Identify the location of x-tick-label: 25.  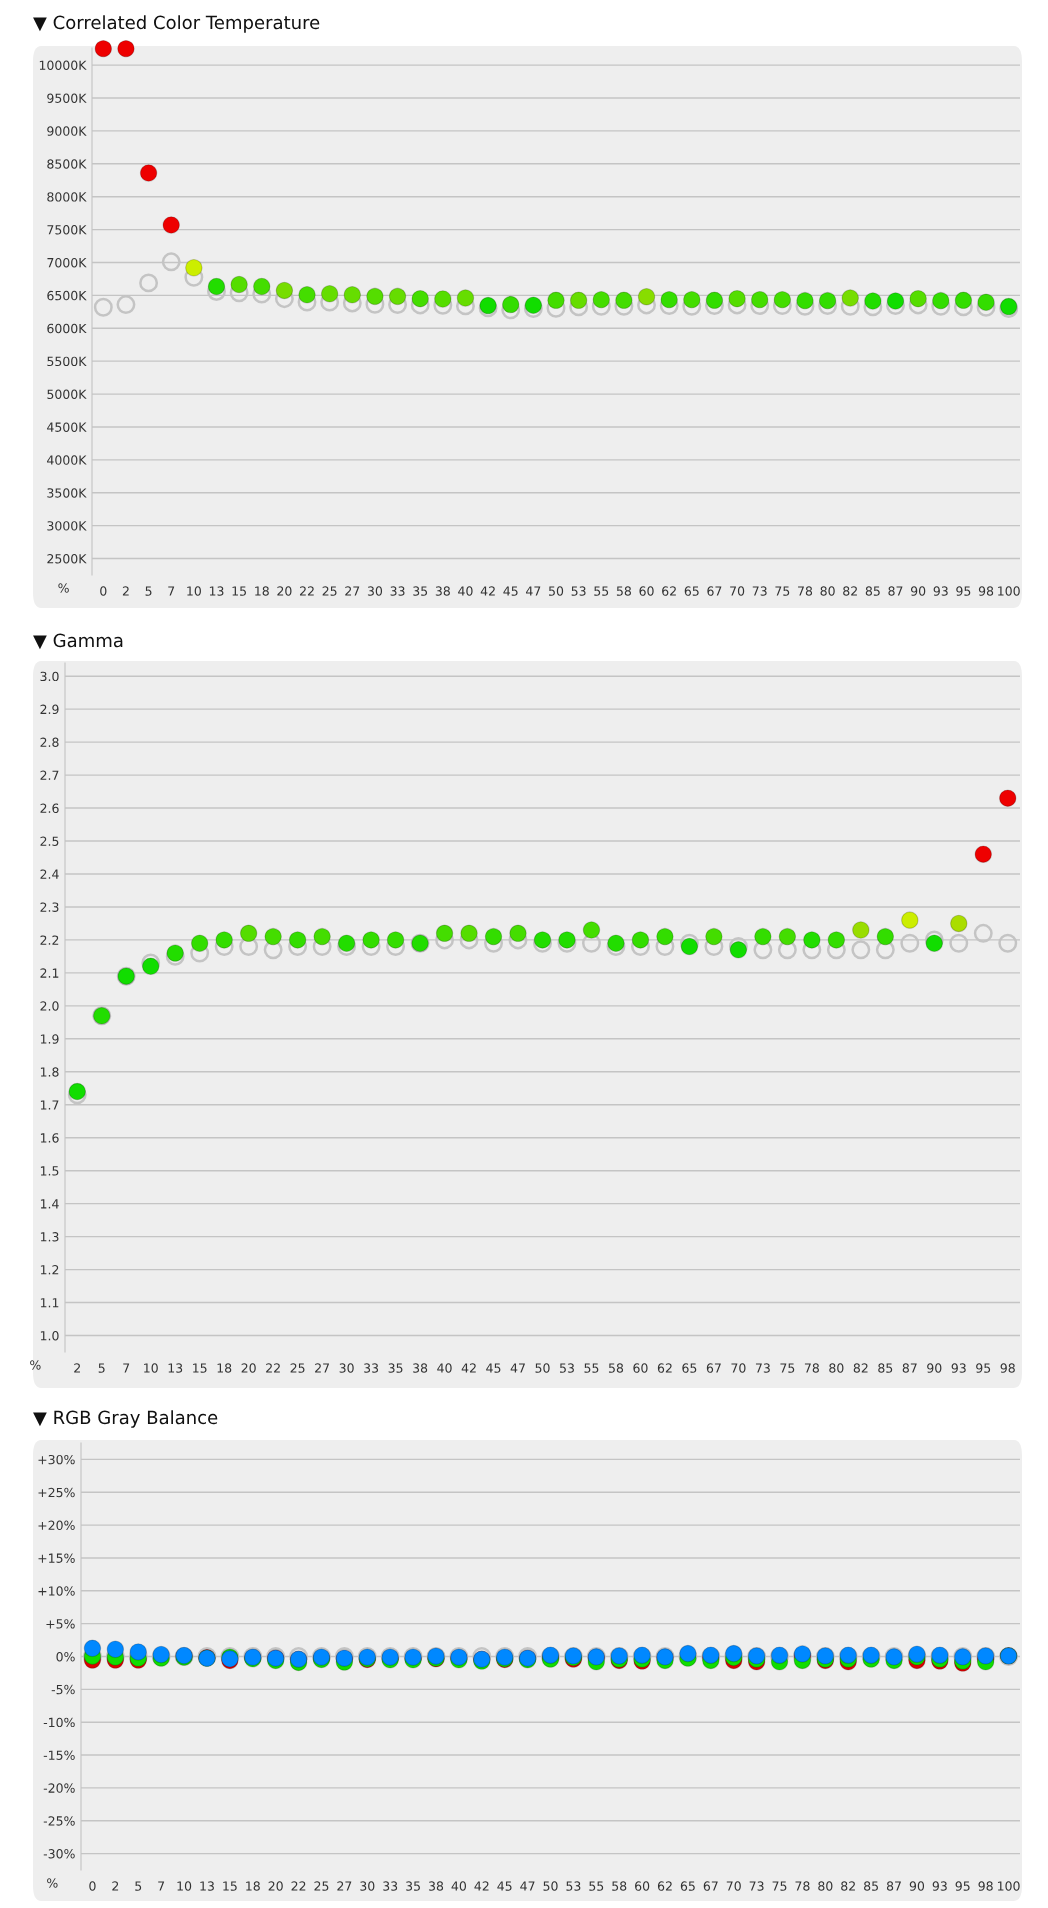
(329, 591).